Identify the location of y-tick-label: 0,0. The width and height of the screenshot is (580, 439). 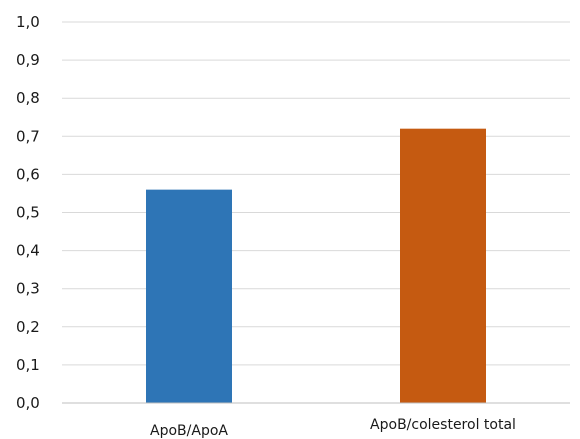
(28, 403).